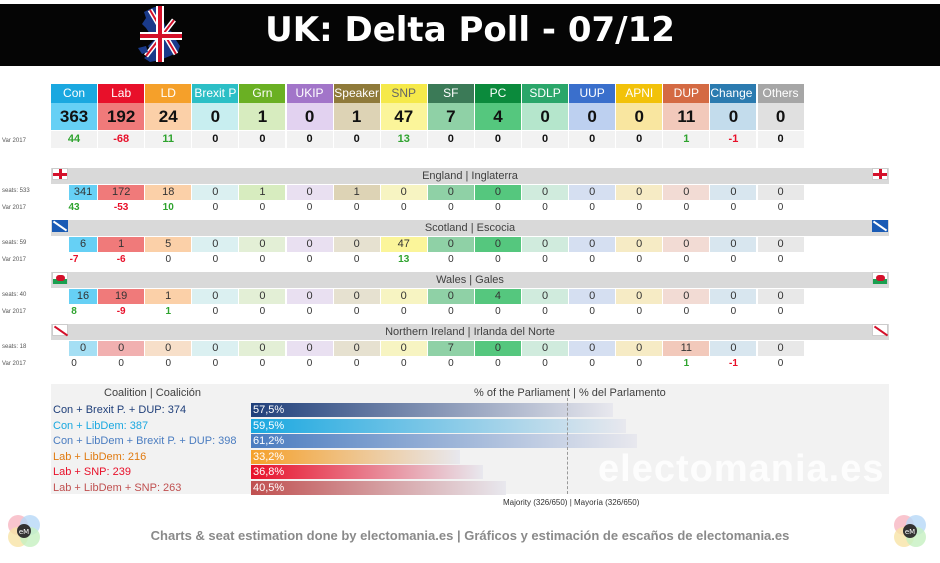  What do you see at coordinates (451, 311) in the screenshot?
I see `region-2-var-8: 0` at bounding box center [451, 311].